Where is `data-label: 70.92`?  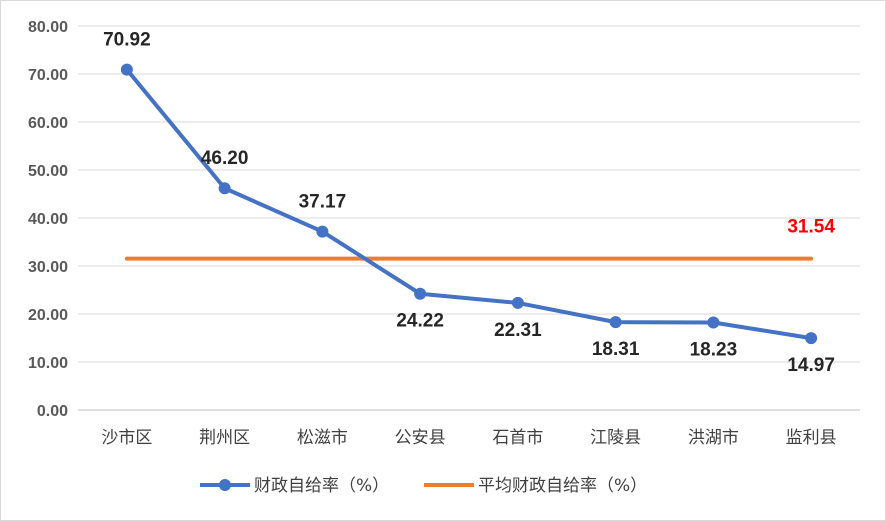 data-label: 70.92 is located at coordinates (127, 40).